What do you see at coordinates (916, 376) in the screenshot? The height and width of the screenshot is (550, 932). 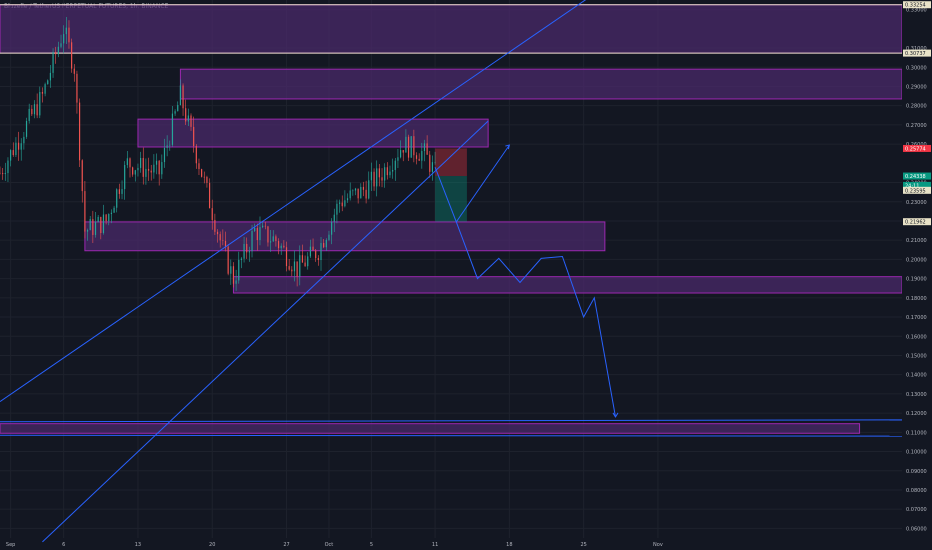 I see `y-tick-label: 0.14000` at bounding box center [916, 376].